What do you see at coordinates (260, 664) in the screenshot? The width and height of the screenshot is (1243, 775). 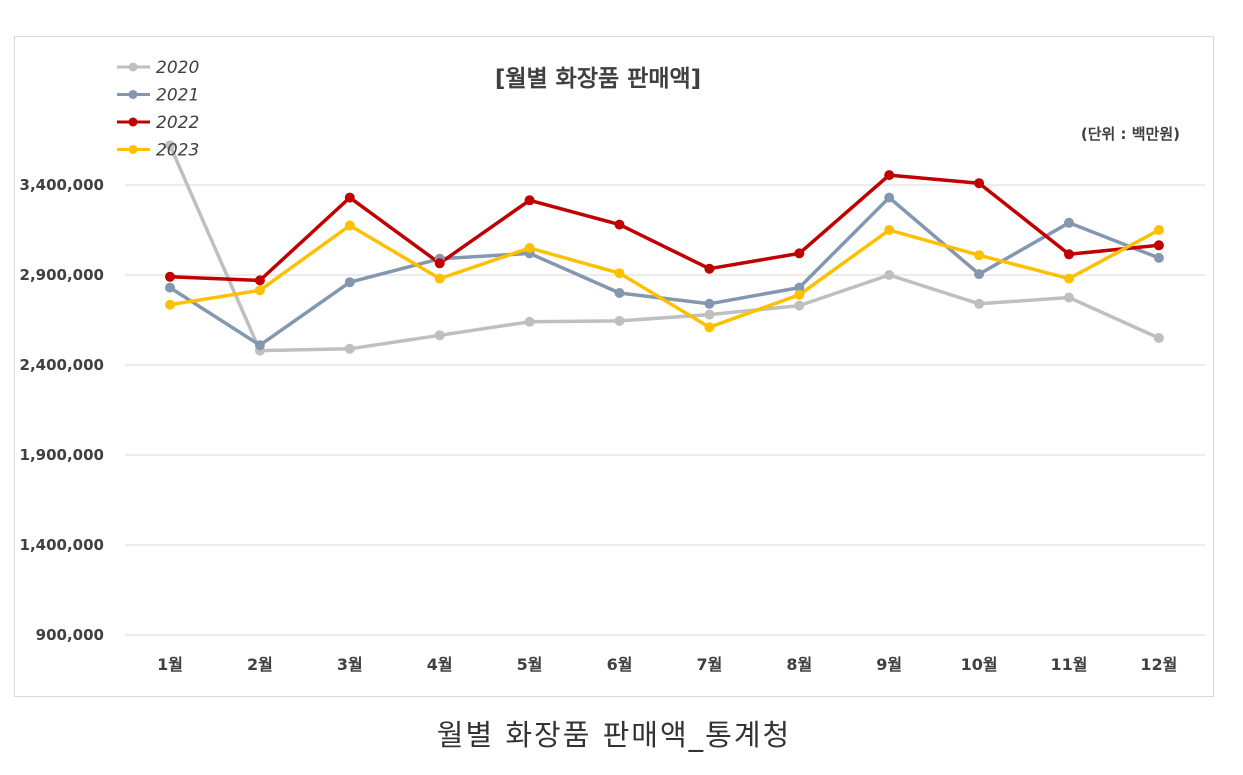 I see `x-tick-label: 2월` at bounding box center [260, 664].